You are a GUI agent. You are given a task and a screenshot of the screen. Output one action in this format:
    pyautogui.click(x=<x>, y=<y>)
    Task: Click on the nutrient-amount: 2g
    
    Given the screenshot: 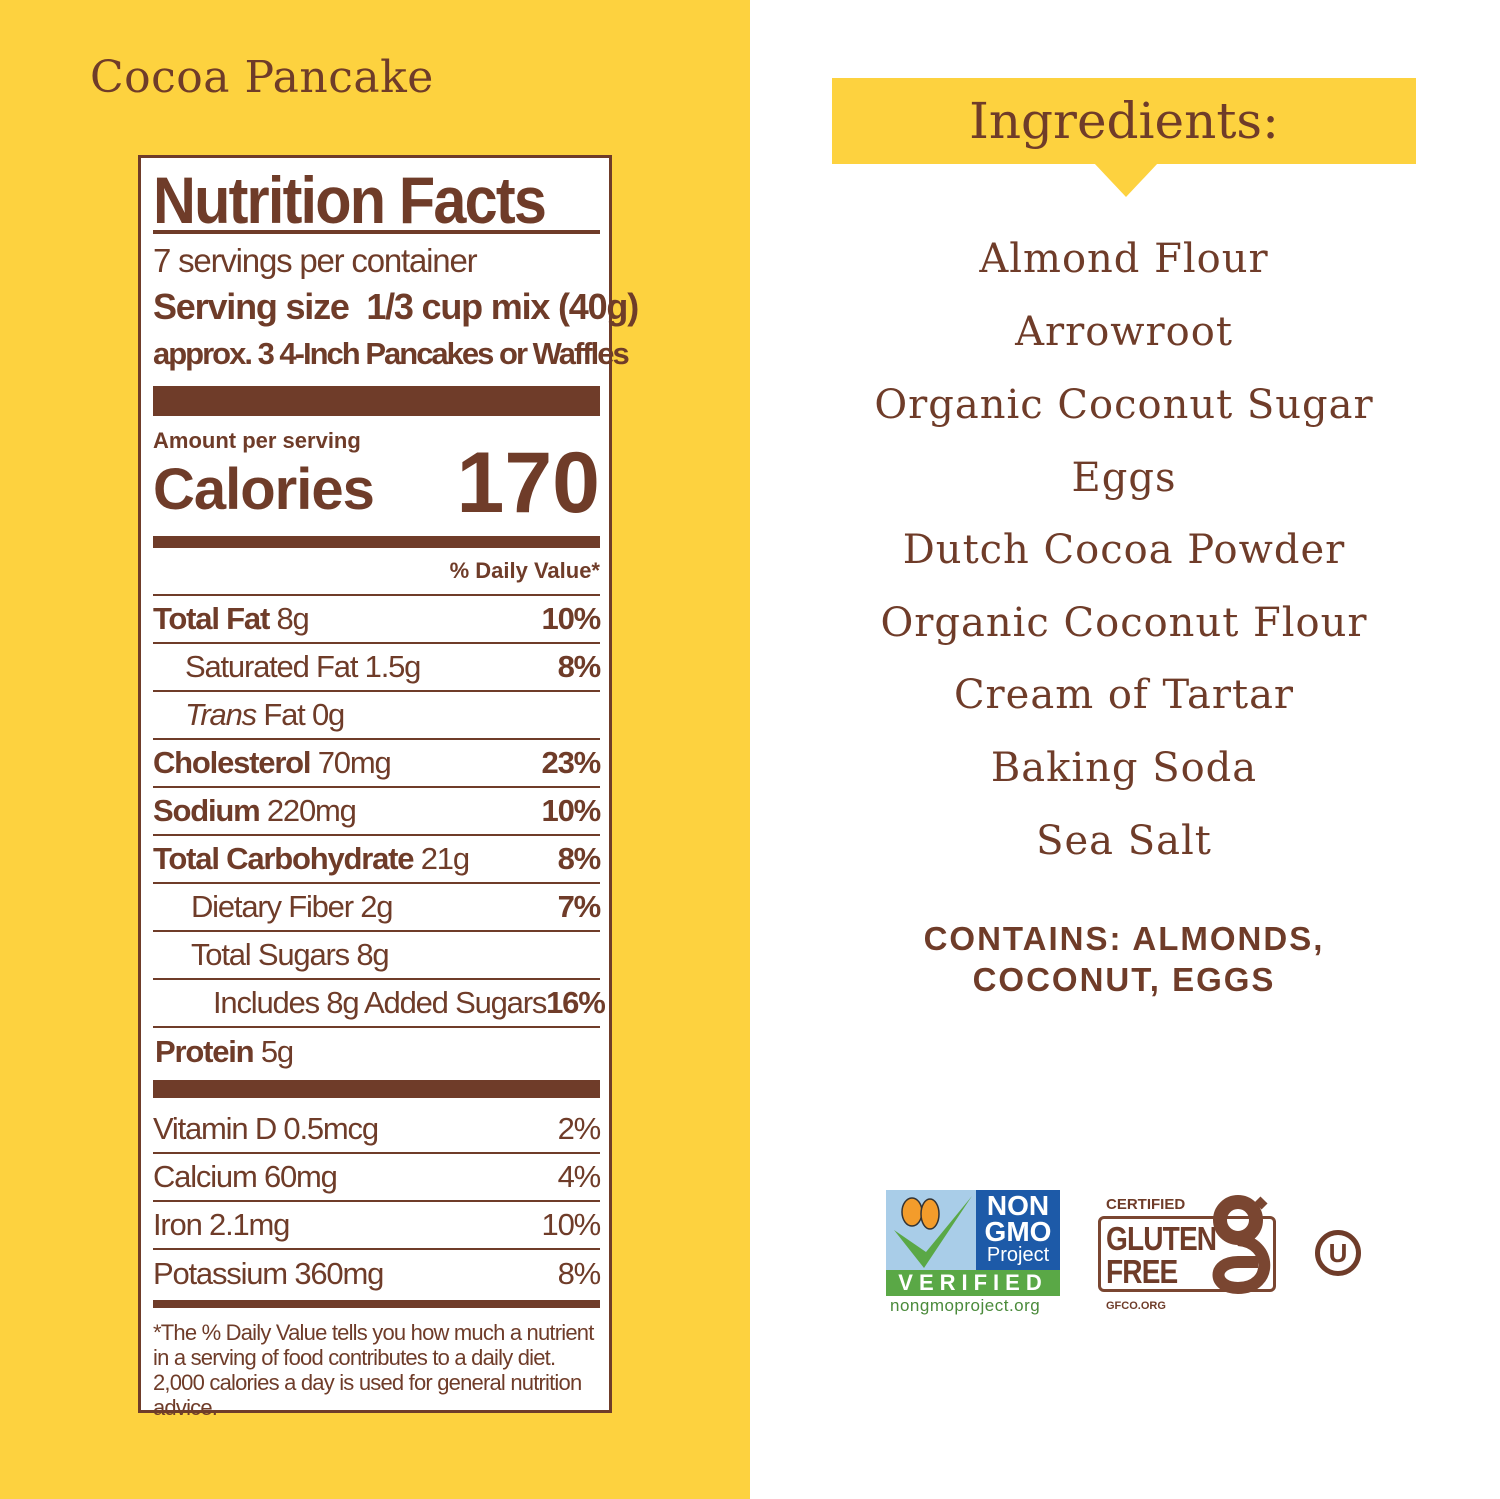 What is the action you would take?
    pyautogui.click(x=376, y=906)
    